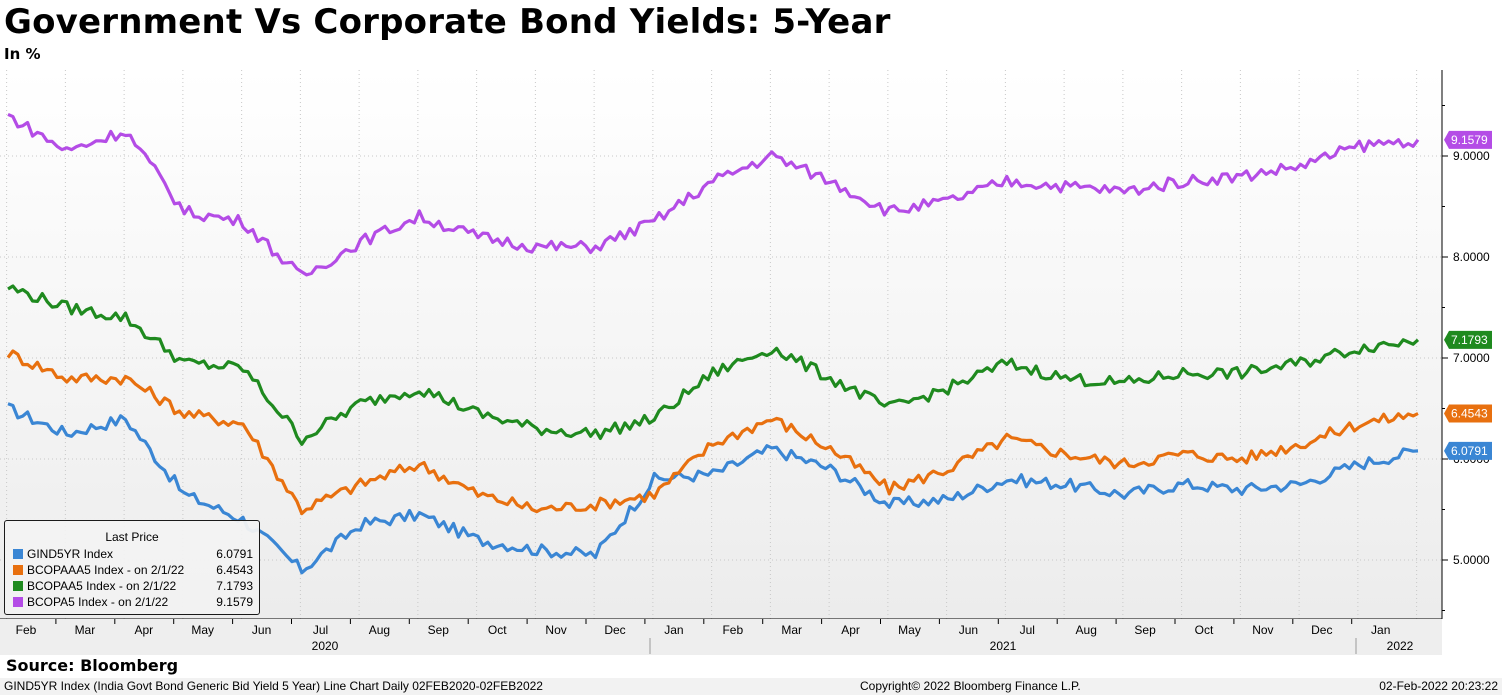 Image resolution: width=1502 pixels, height=695 pixels. I want to click on legend-label: BCOPAAA5 Index - on 2/1/22, so click(106, 570).